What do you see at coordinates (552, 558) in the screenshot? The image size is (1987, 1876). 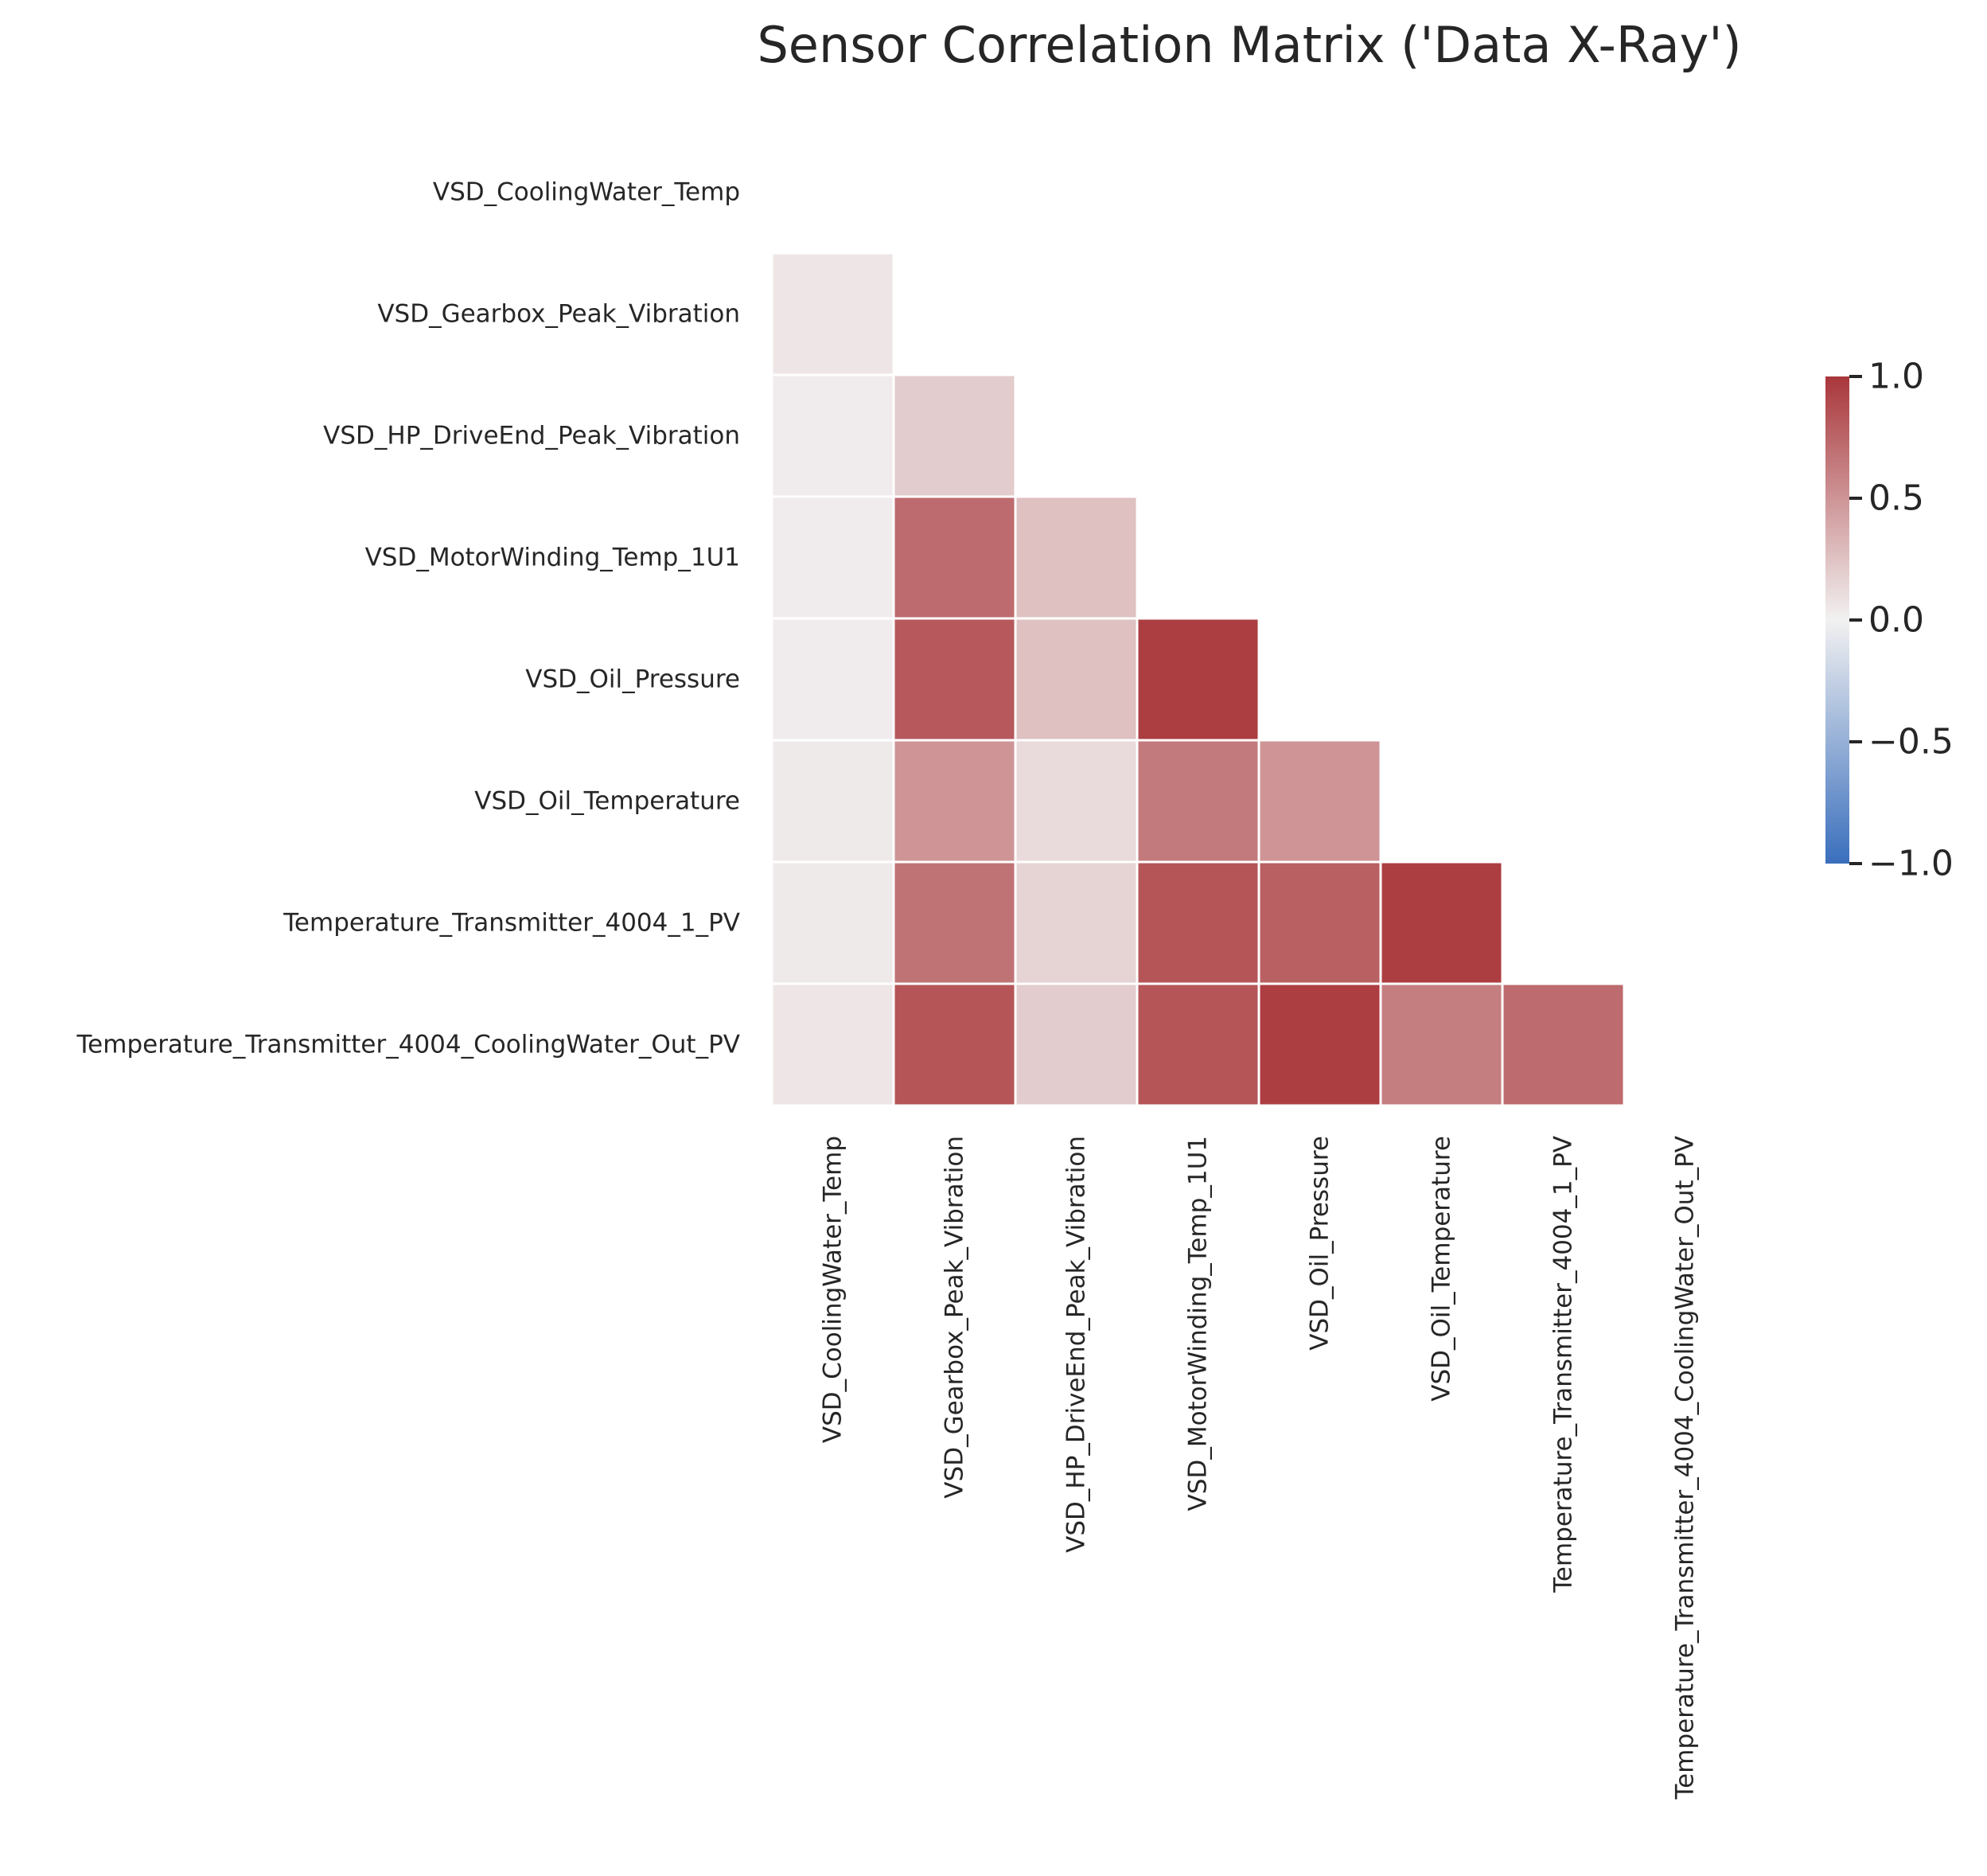 I see `row-label: VSD_MotorWinding_Temp_1U1` at bounding box center [552, 558].